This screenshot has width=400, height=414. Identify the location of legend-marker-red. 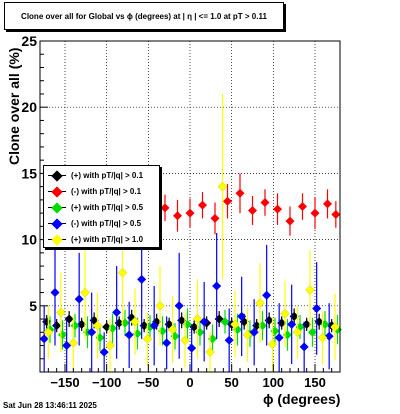
(57, 192).